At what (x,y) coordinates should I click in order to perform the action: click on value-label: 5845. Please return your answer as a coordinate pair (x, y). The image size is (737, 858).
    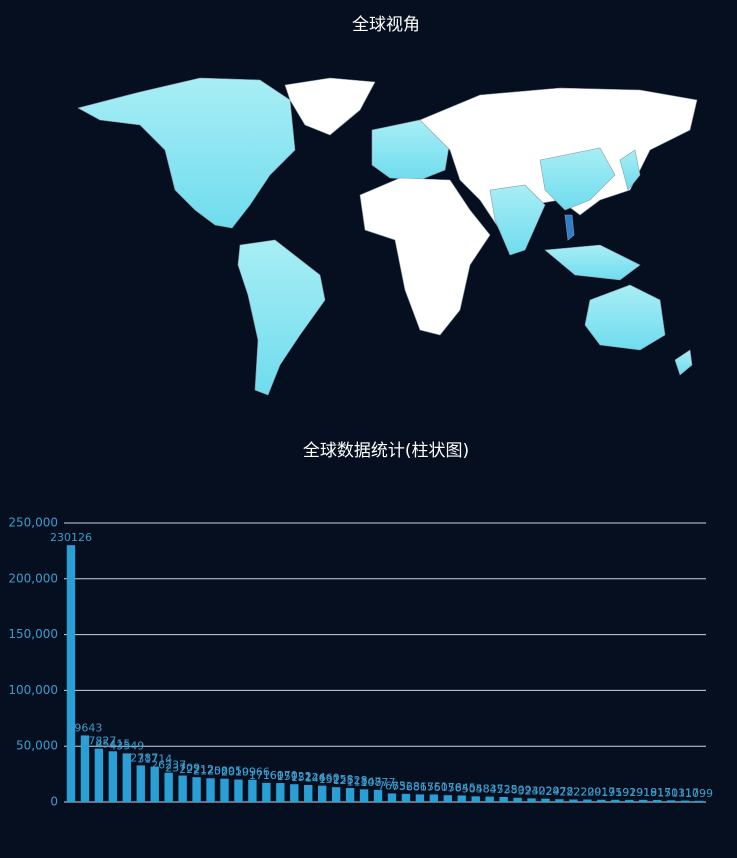
    Looking at the image, I should click on (462, 787).